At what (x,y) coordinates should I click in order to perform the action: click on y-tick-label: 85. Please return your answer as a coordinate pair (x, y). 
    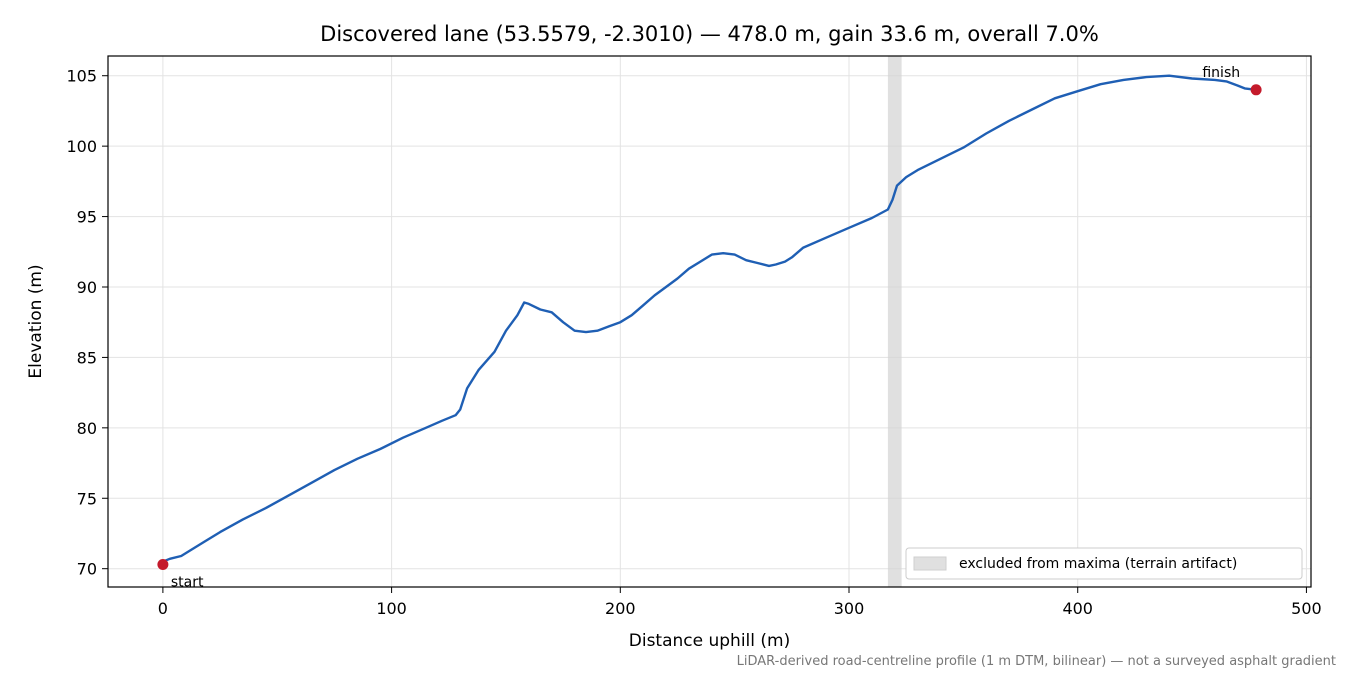
    Looking at the image, I should click on (87, 357).